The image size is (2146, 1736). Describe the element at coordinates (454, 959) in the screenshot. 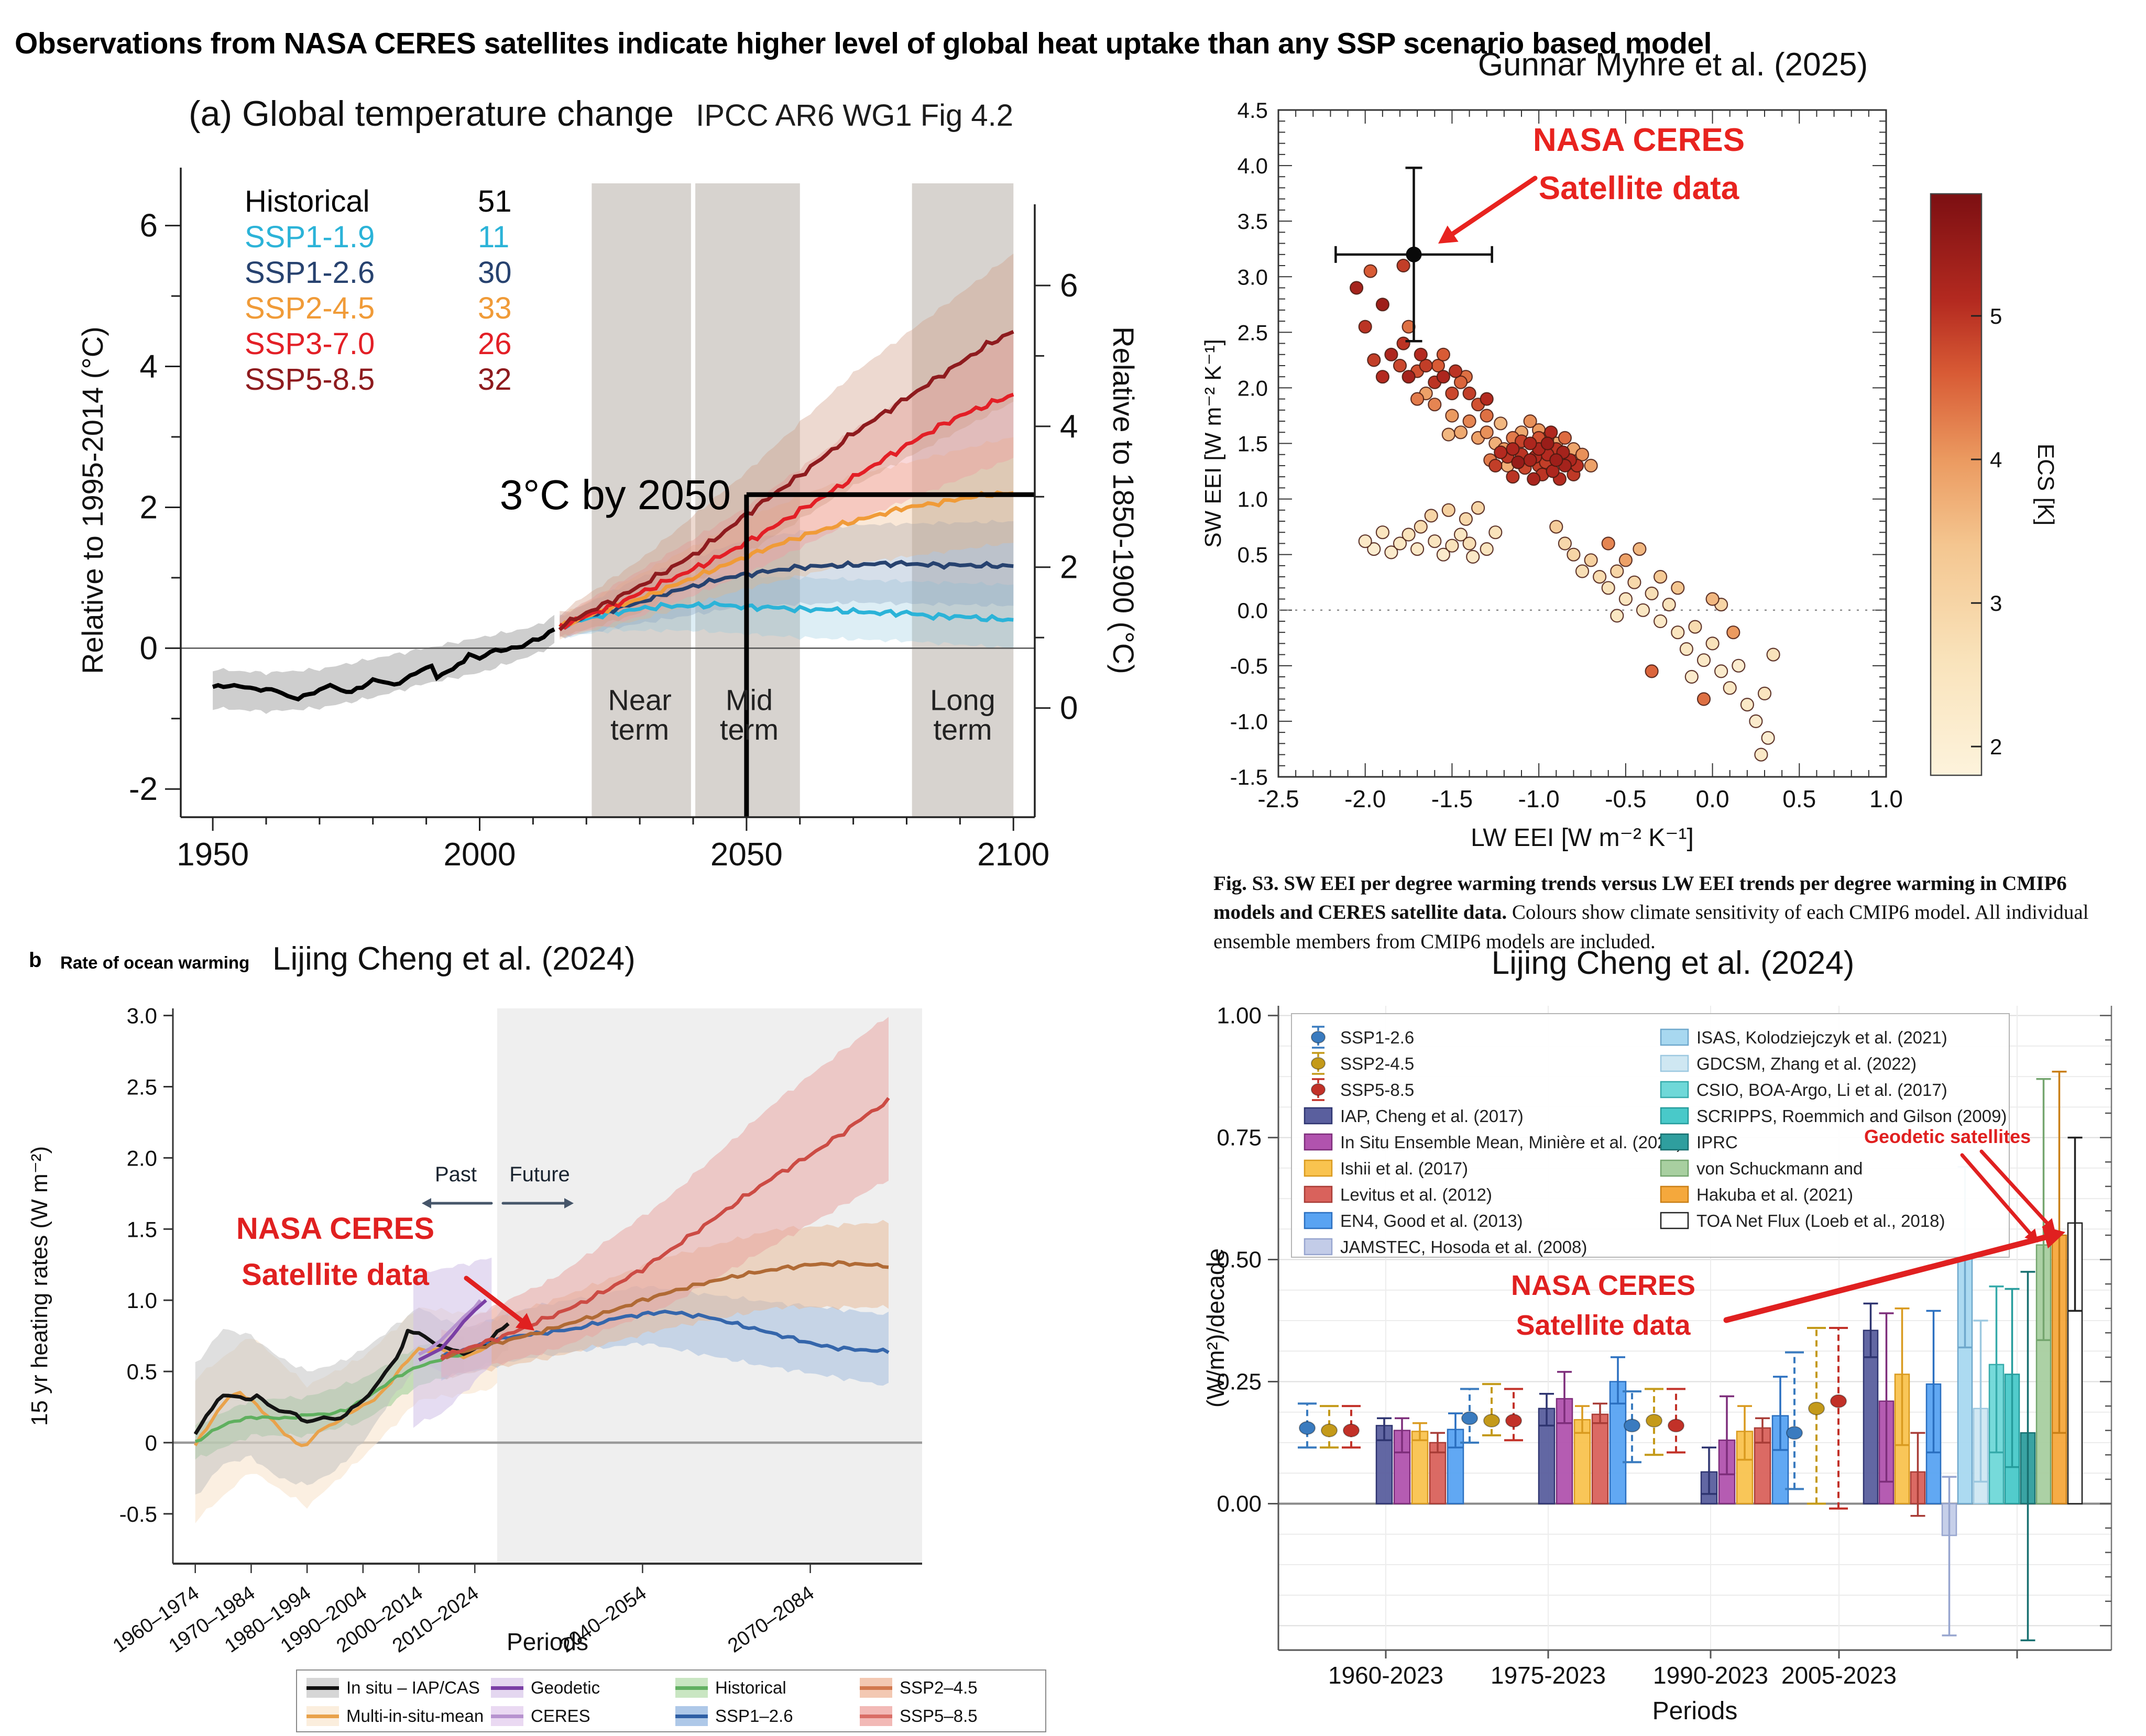

I see `panel-c-source: Lijing Cheng et al. (2024)` at that location.